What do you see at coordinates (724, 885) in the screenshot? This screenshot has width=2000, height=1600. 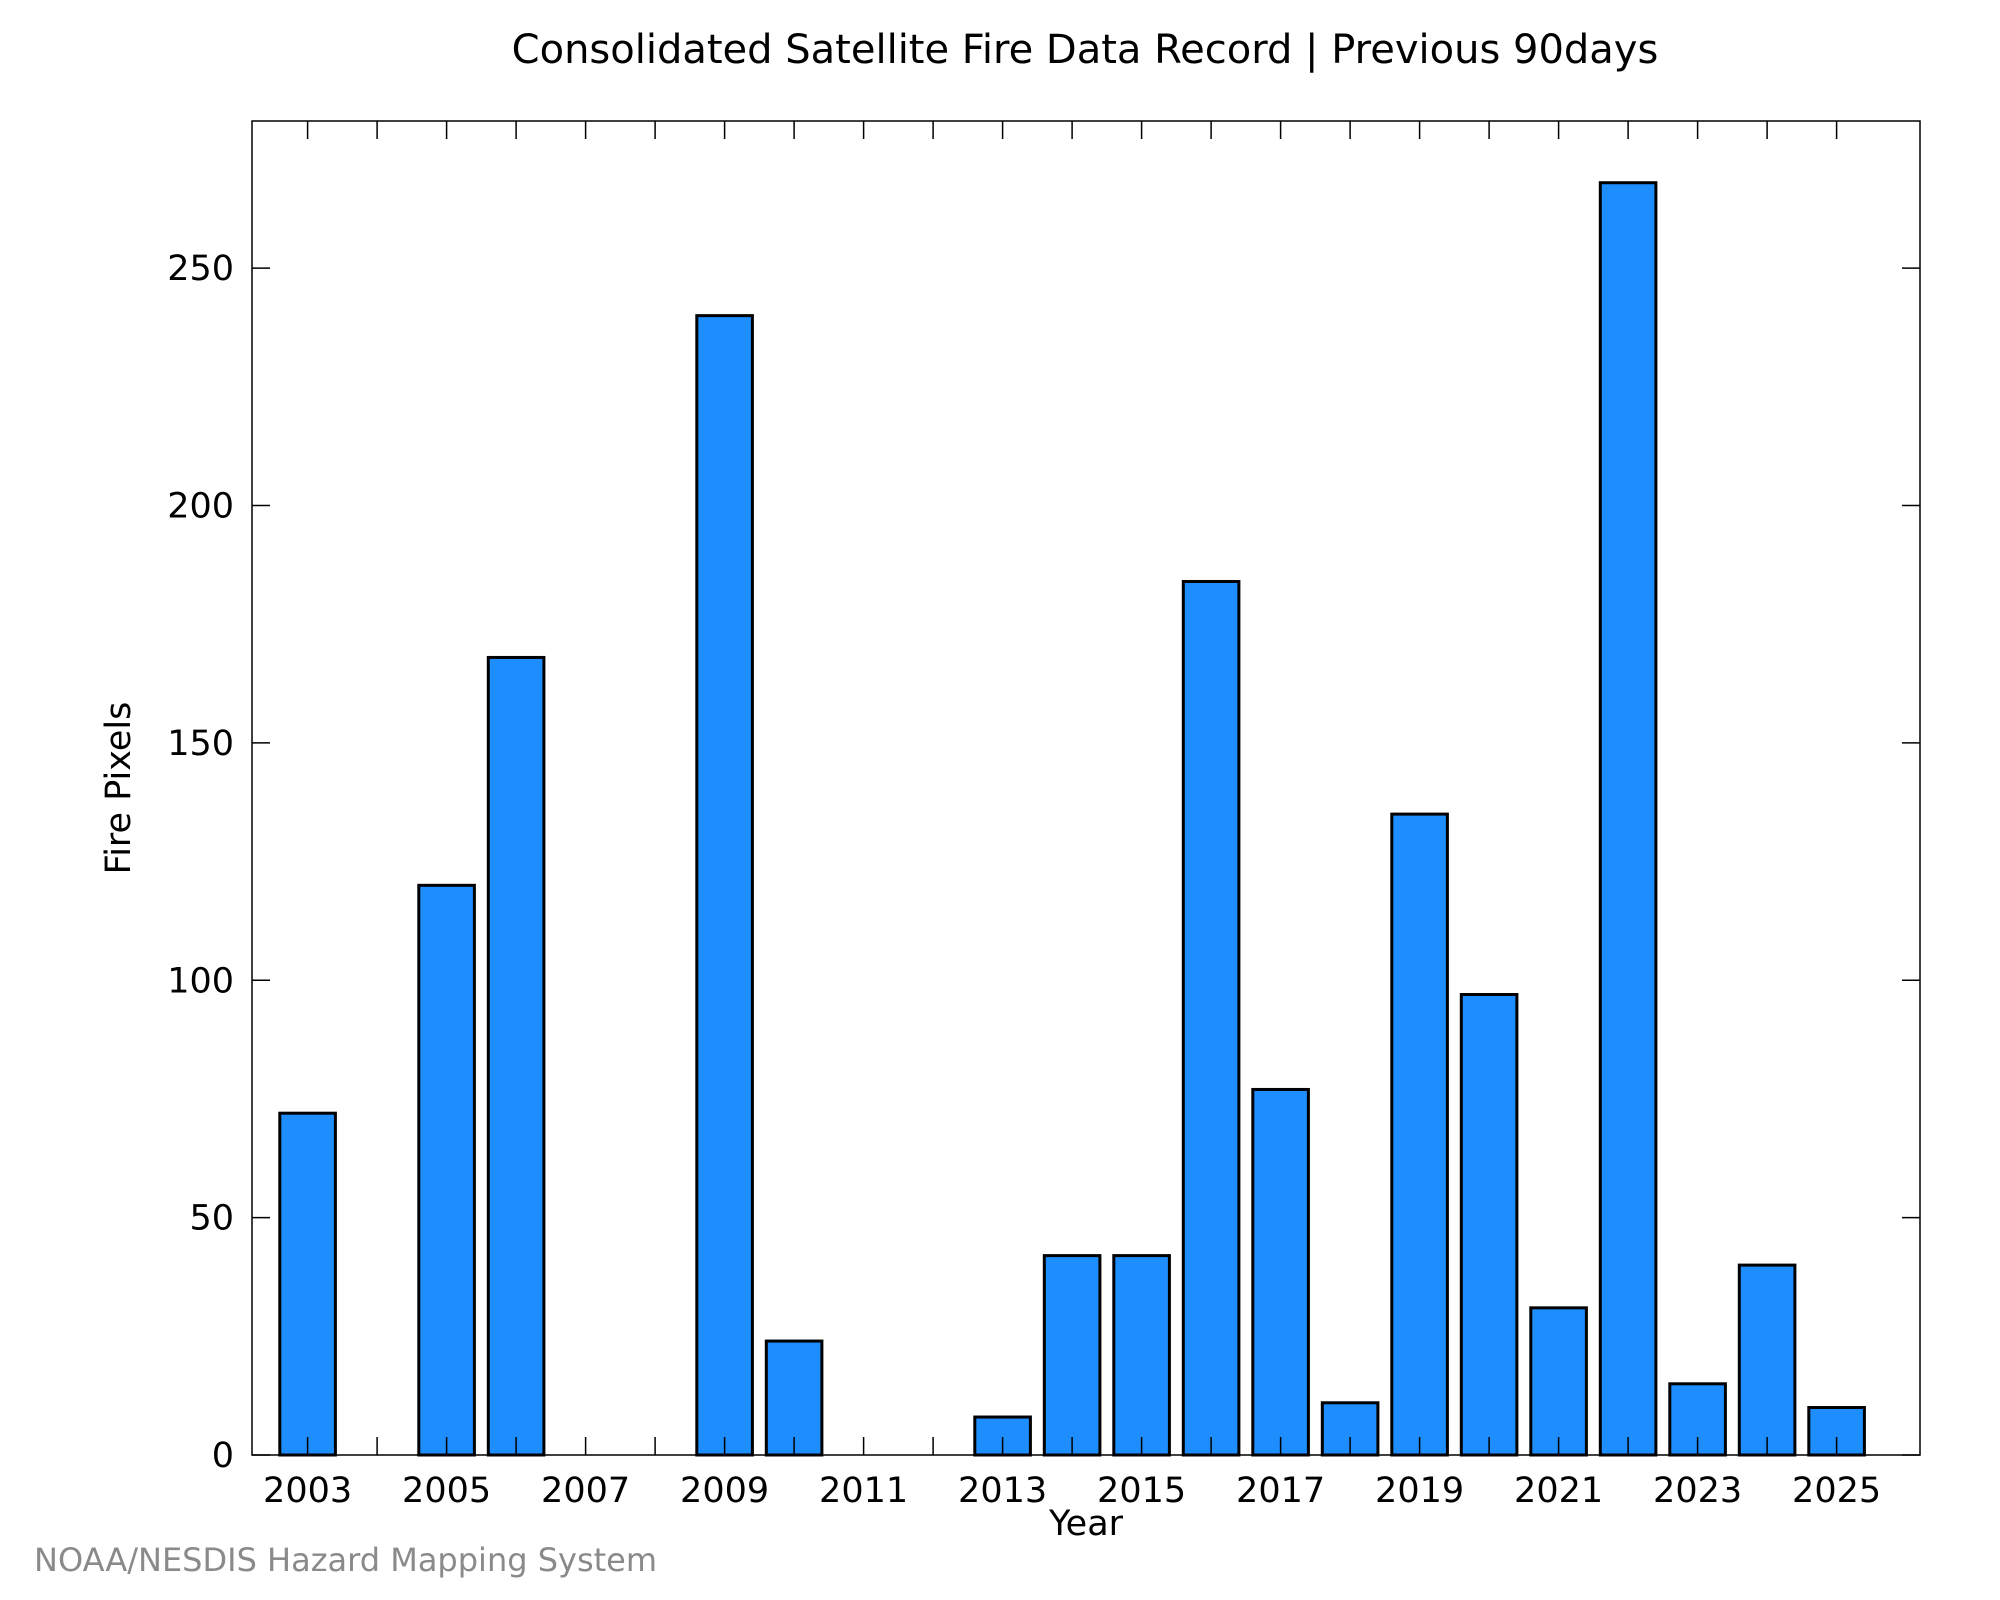 I see `bar-2009` at bounding box center [724, 885].